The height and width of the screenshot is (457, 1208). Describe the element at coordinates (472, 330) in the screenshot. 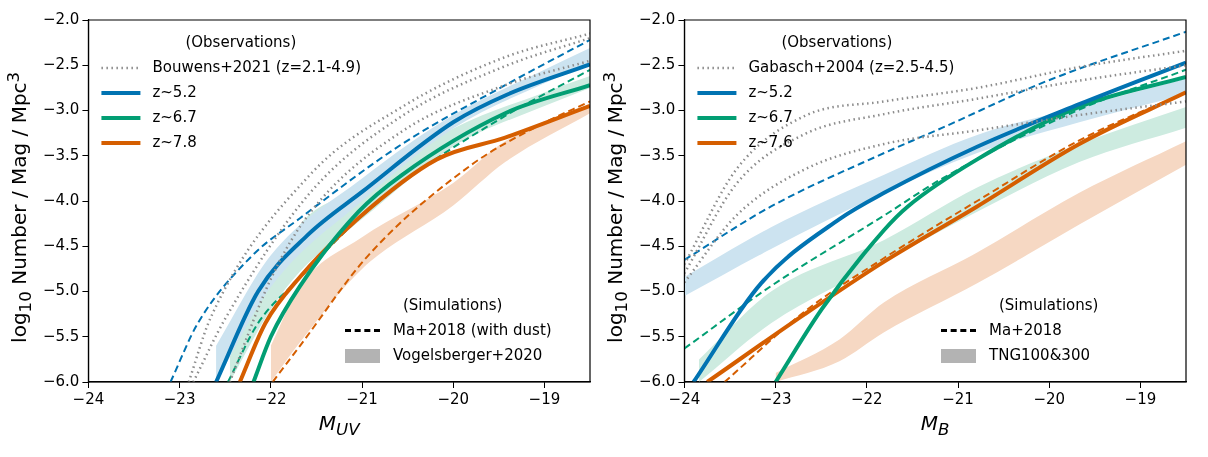

I see `annotation: Ma+2018 (with dust)` at that location.